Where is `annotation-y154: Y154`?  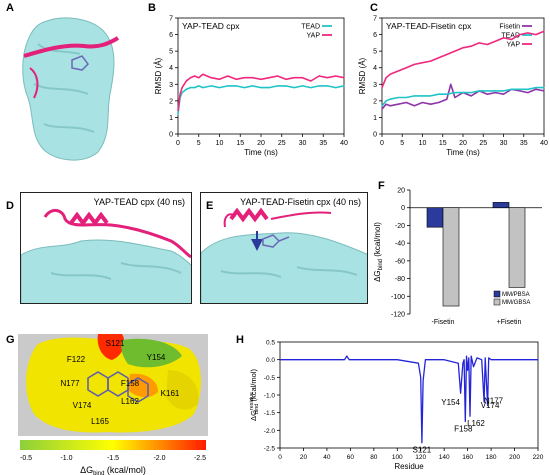
annotation-y154: Y154 is located at coordinates (450, 402).